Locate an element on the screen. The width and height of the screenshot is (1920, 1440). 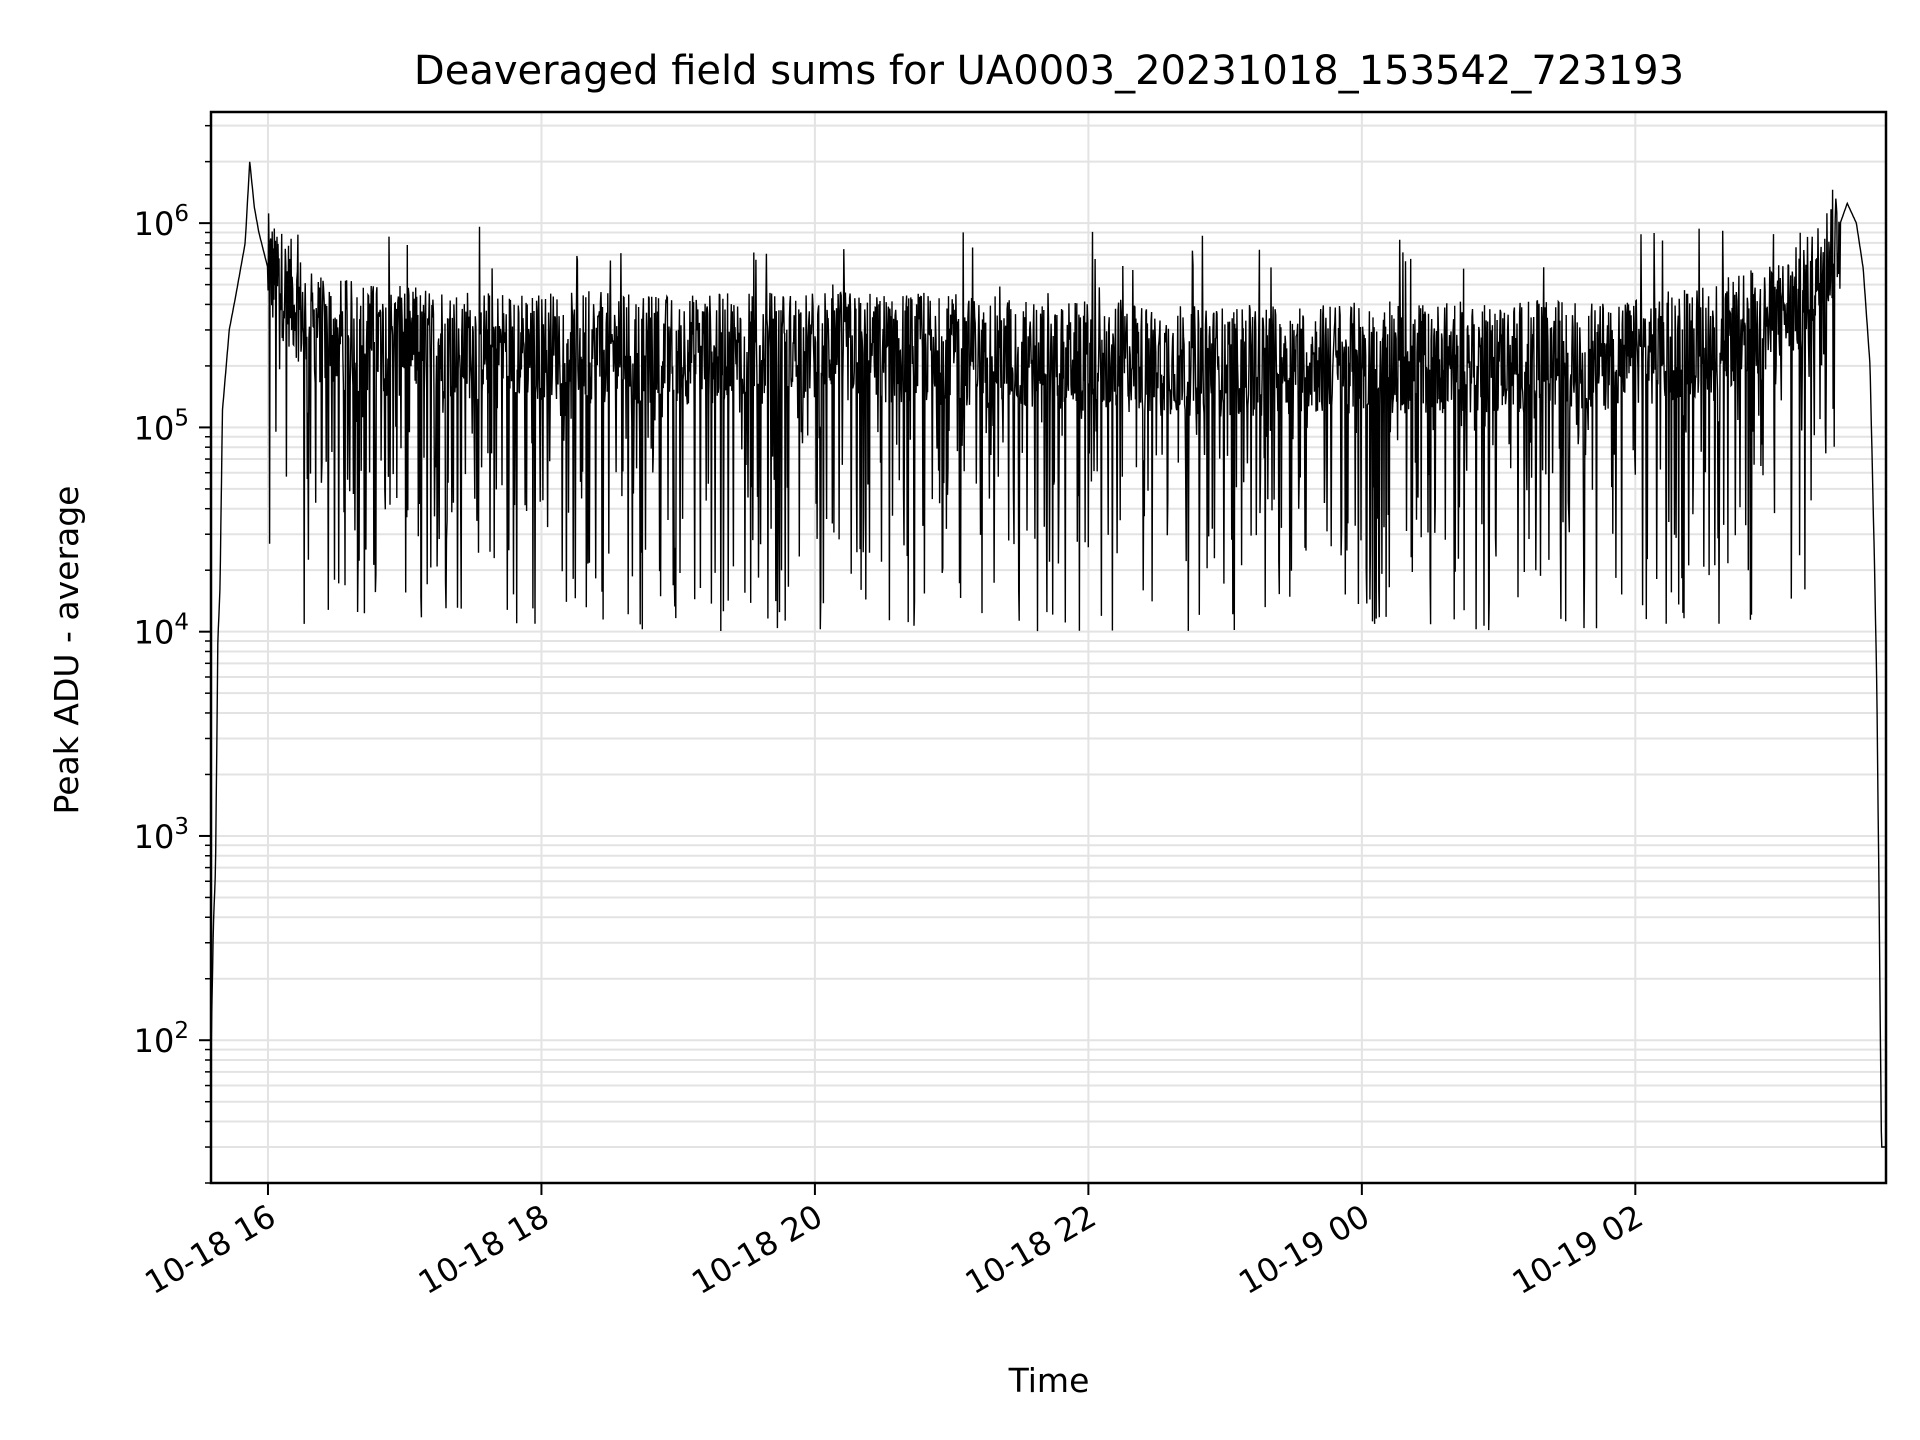
x-tick-label: 10-19 02 is located at coordinates (1578, 1249).